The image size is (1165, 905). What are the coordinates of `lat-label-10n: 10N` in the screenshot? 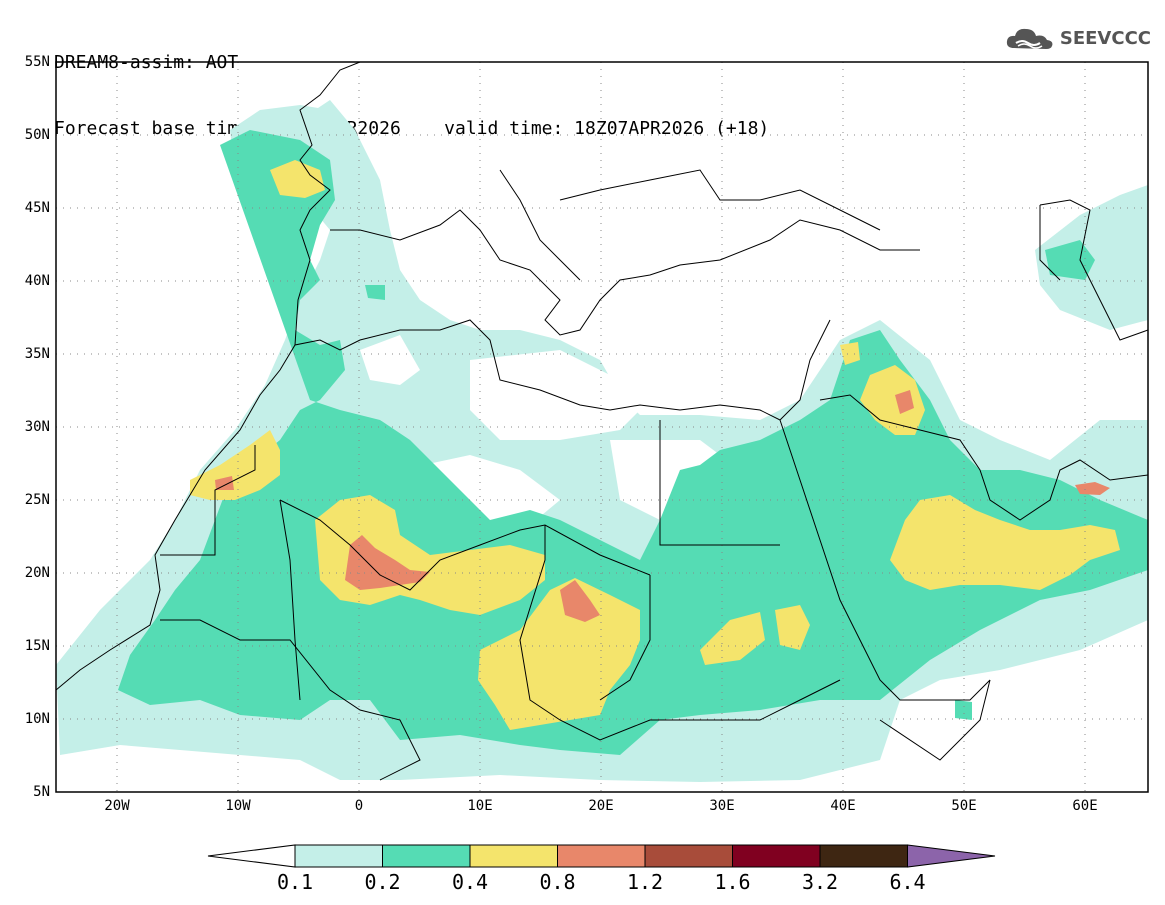 It's located at (37, 719).